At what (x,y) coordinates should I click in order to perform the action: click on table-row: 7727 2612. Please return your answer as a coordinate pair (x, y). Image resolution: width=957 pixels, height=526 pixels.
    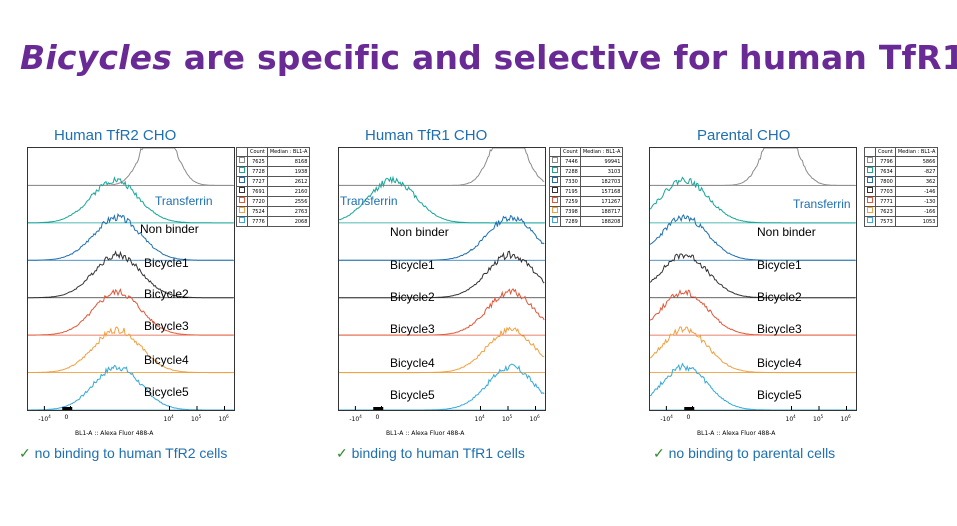
    Looking at the image, I should click on (273, 181).